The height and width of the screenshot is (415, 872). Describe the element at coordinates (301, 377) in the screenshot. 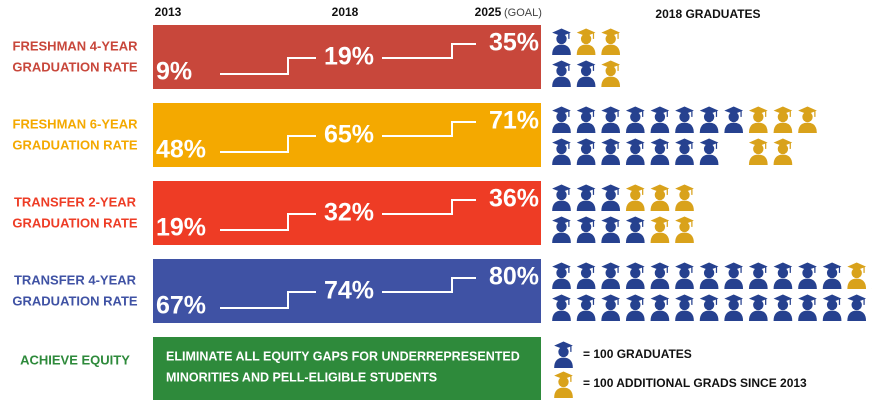

I see `equity-text: MINORITIES AND PELL-ELIGIBLE STUDENTS` at that location.